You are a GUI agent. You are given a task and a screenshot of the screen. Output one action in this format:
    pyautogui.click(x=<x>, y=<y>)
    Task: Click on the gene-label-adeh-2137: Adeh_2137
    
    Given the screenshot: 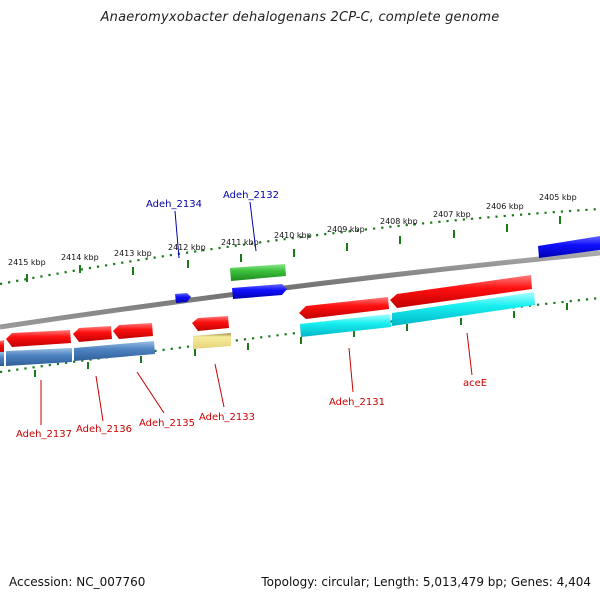 What is the action you would take?
    pyautogui.click(x=44, y=434)
    